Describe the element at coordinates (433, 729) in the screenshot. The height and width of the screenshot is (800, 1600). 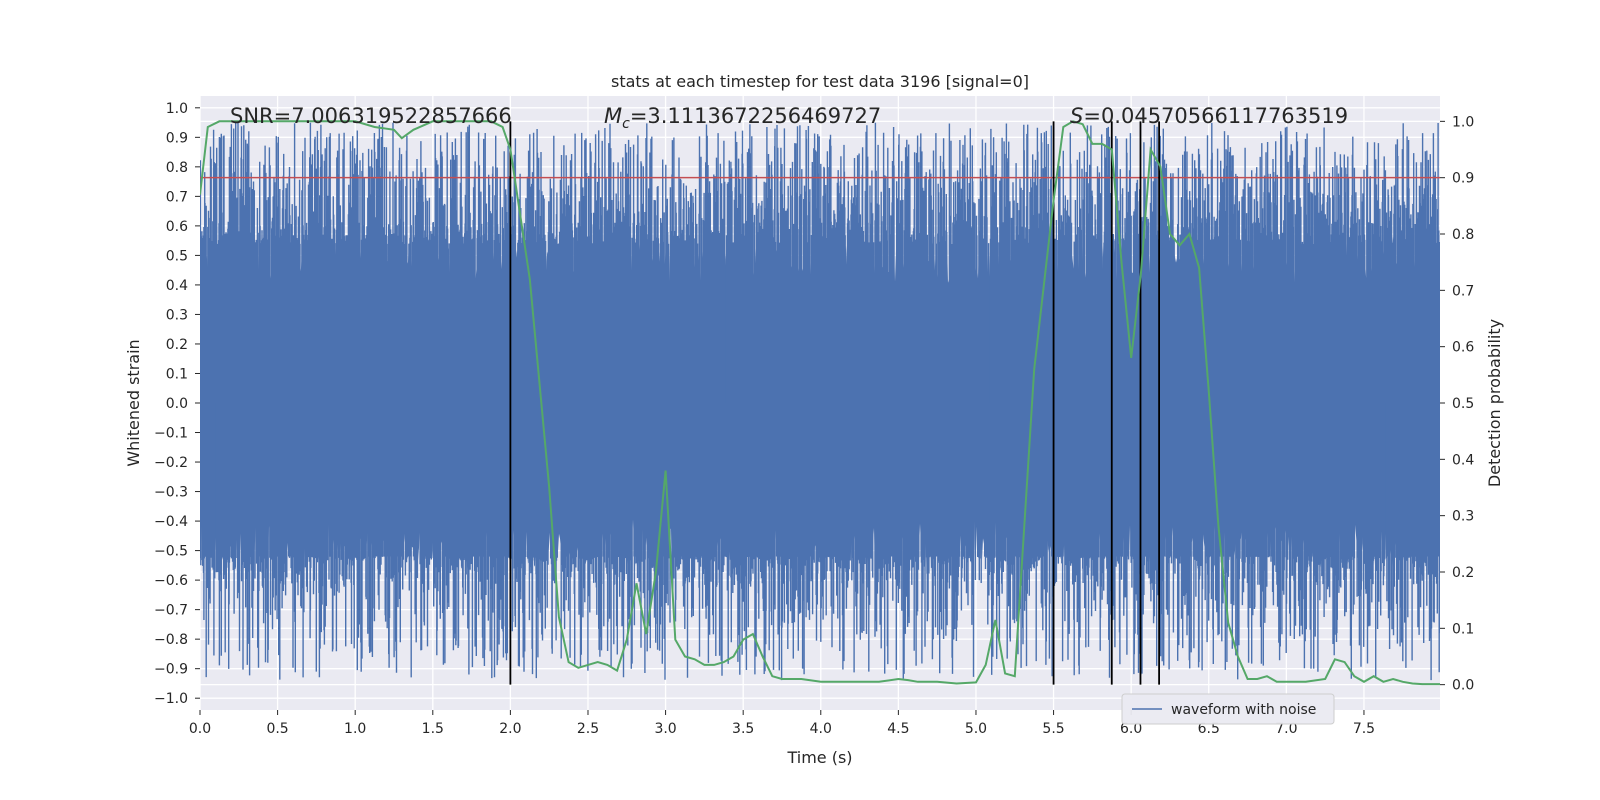
I see `x-tick-label: 1.5` at that location.